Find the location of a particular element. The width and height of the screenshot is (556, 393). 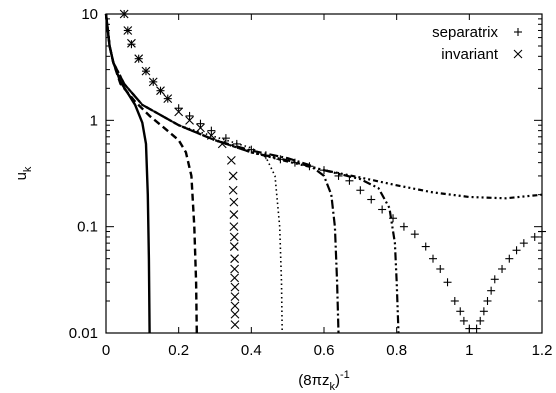

x-tick-label: 1.2 is located at coordinates (542, 350).